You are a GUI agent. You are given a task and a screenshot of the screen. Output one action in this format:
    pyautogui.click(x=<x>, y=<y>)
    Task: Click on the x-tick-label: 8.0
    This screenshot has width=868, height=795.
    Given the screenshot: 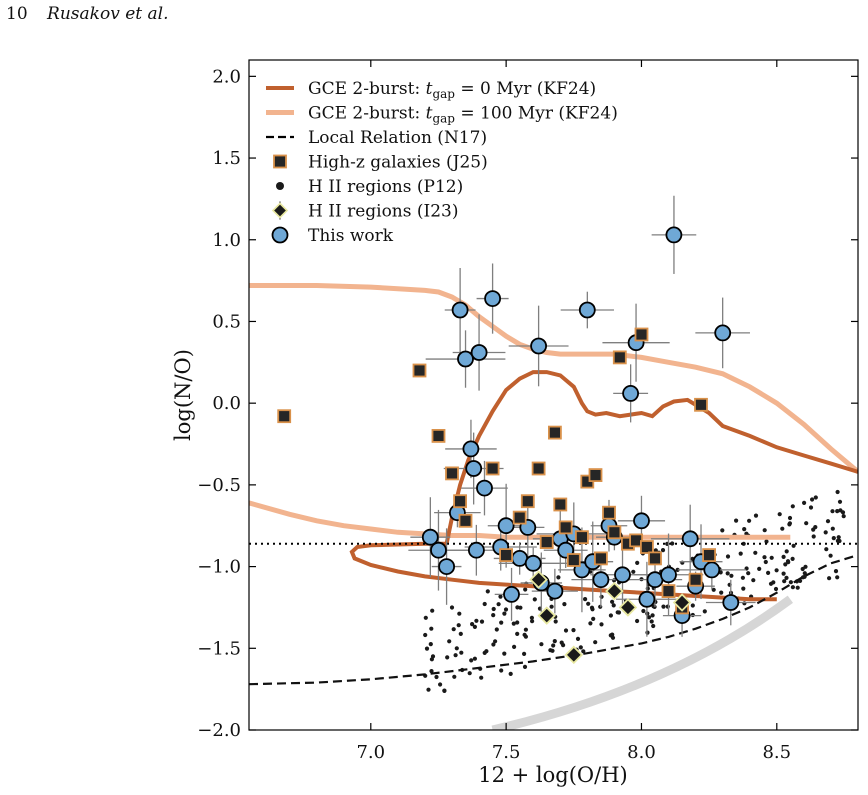 What is the action you would take?
    pyautogui.click(x=641, y=752)
    